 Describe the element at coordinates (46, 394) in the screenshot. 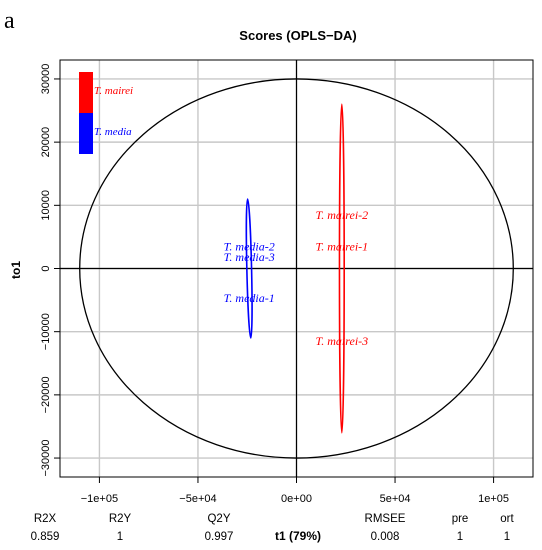

I see `y-tick-label: −20000` at that location.